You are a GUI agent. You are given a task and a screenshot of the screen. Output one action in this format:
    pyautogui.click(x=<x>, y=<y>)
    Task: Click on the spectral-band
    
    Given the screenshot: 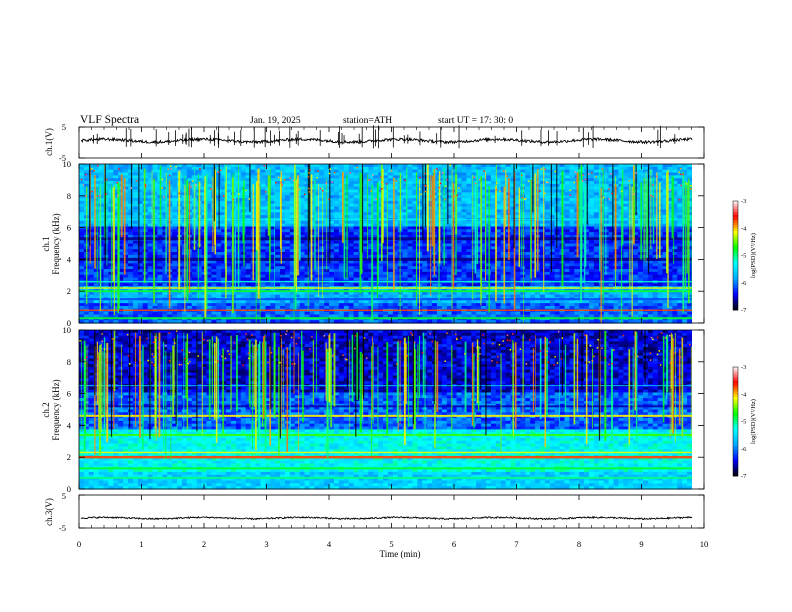 What is the action you would take?
    pyautogui.click(x=385, y=281)
    